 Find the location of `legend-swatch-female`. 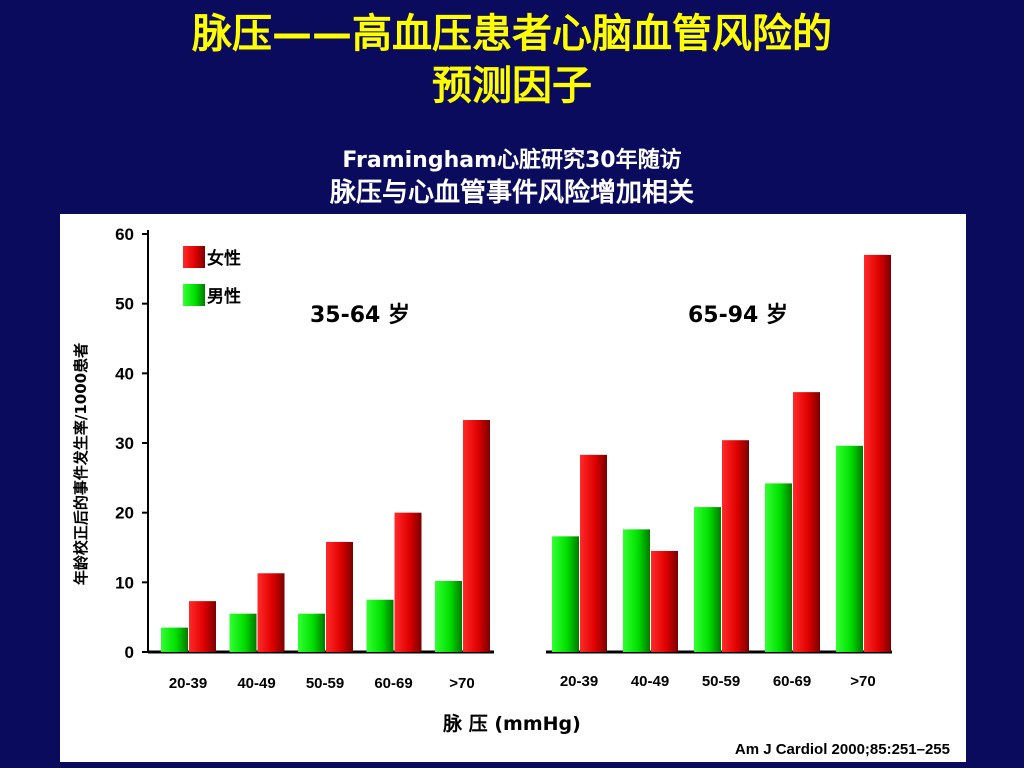

legend-swatch-female is located at coordinates (194, 257).